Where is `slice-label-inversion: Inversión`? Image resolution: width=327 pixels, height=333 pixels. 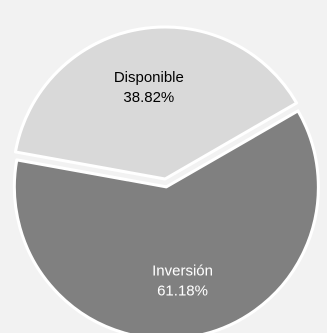
slice-label-inversion: Inversión is located at coordinates (182, 271).